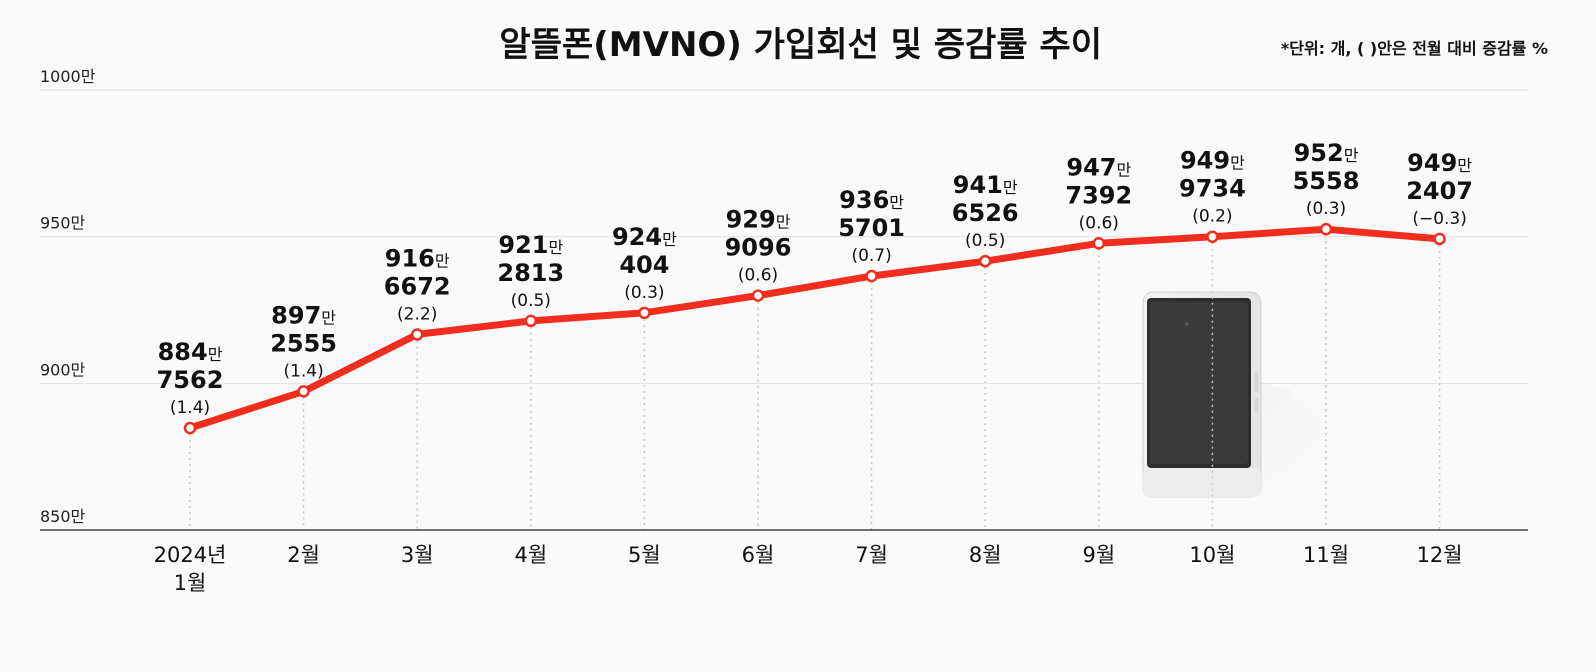 The height and width of the screenshot is (672, 1596). I want to click on x-tick-label: 10월, so click(1212, 555).